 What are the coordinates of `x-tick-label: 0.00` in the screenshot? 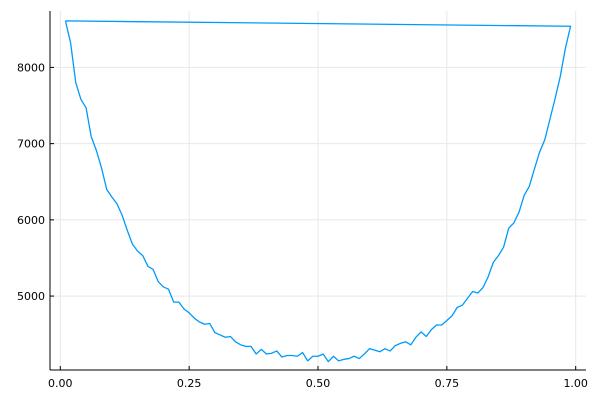 It's located at (60, 383).